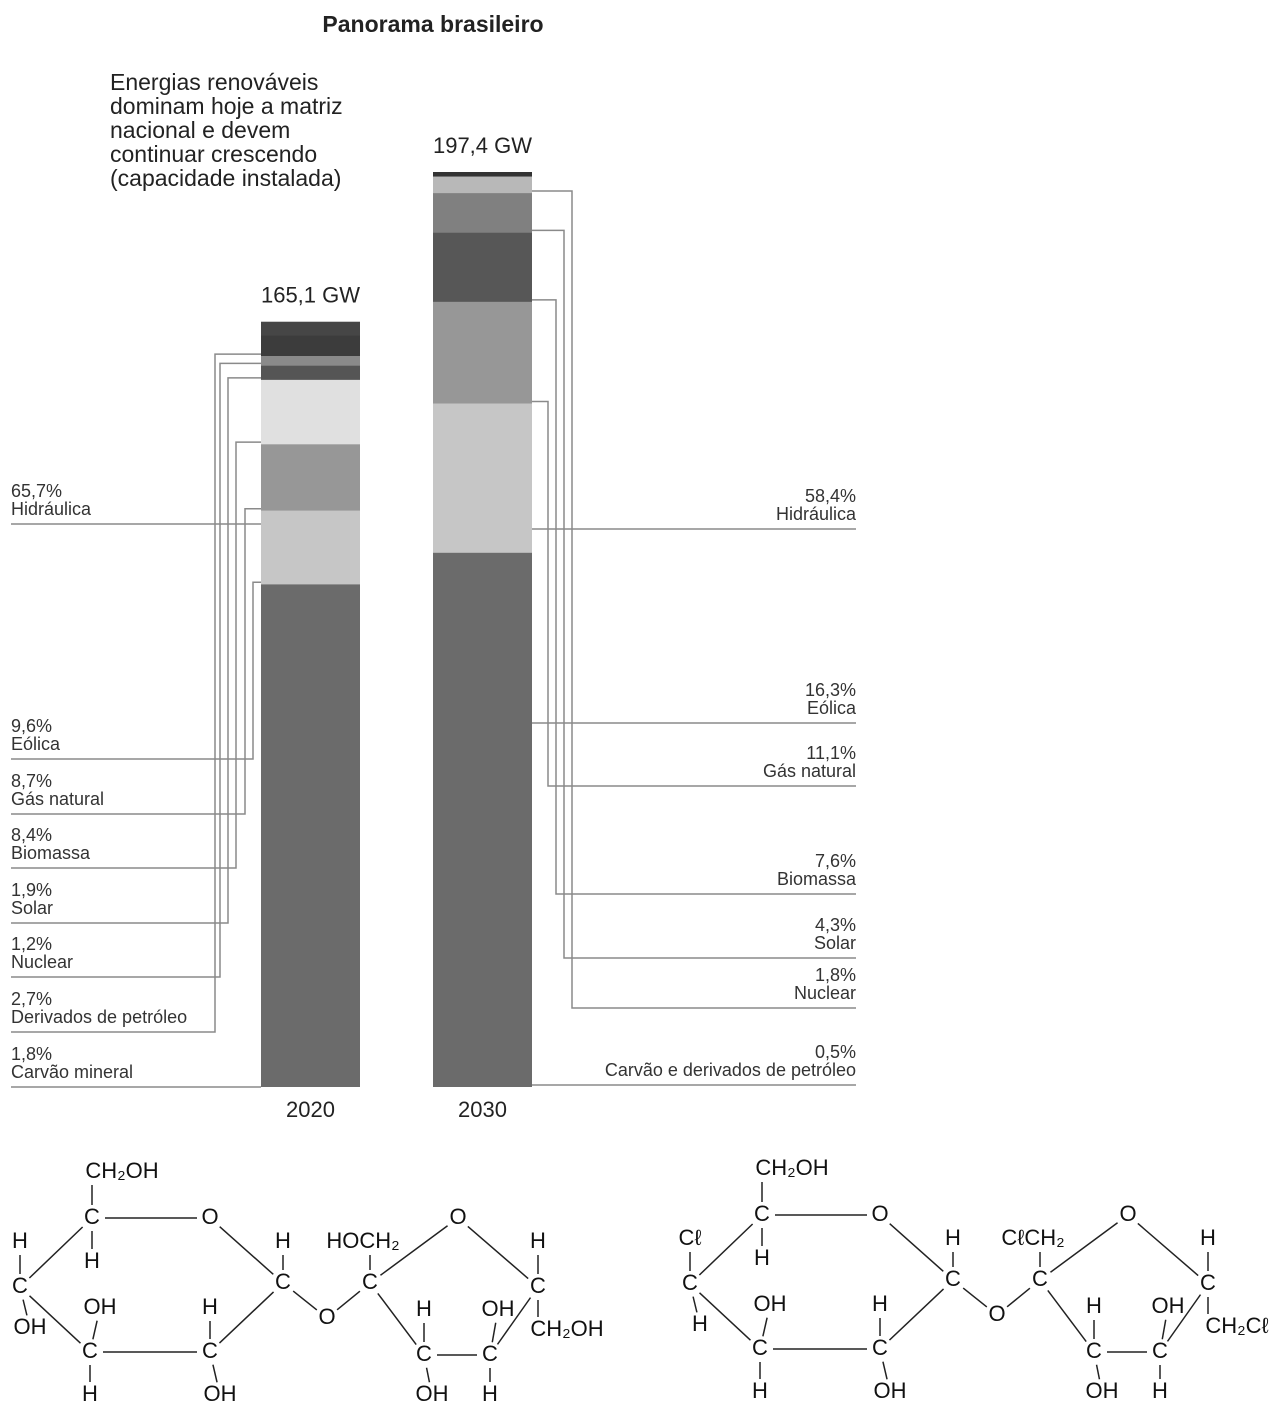 The width and height of the screenshot is (1287, 1416). Describe the element at coordinates (31, 781) in the screenshot. I see `value-label: 8,7%` at that location.